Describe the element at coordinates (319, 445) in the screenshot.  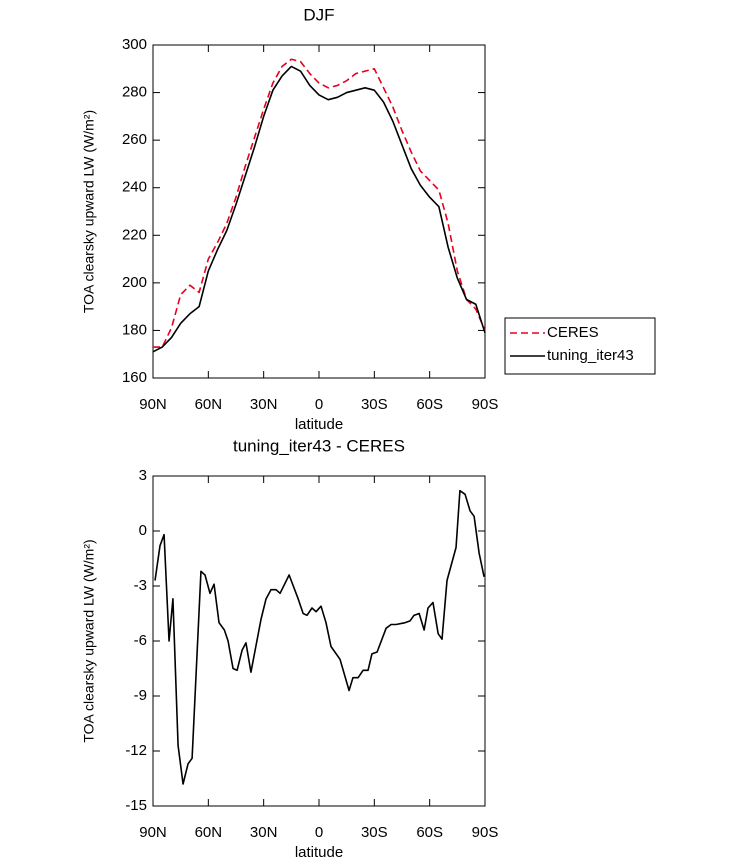
I see `chart-title: tuning_iter43 - CERES` at that location.